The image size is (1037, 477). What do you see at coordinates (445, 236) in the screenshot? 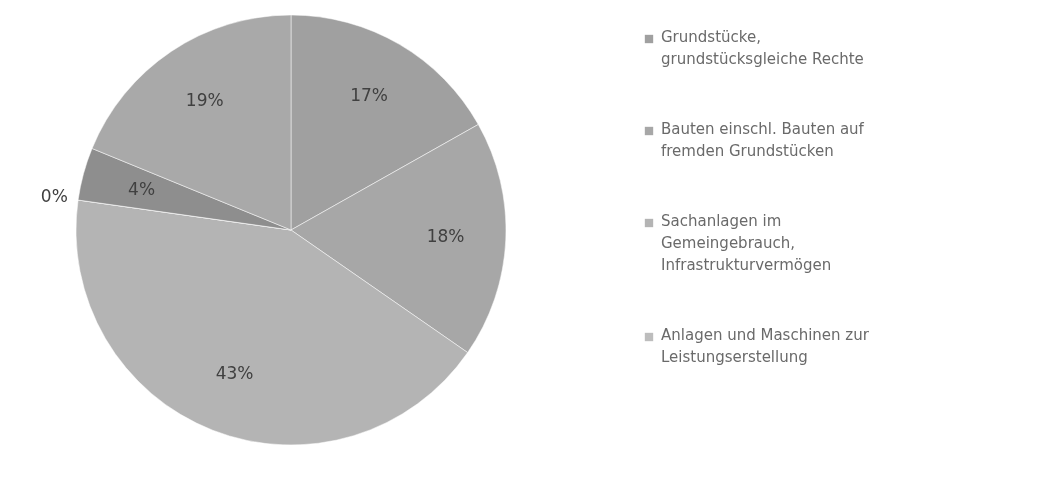
I see `data-label: 18%` at bounding box center [445, 236].